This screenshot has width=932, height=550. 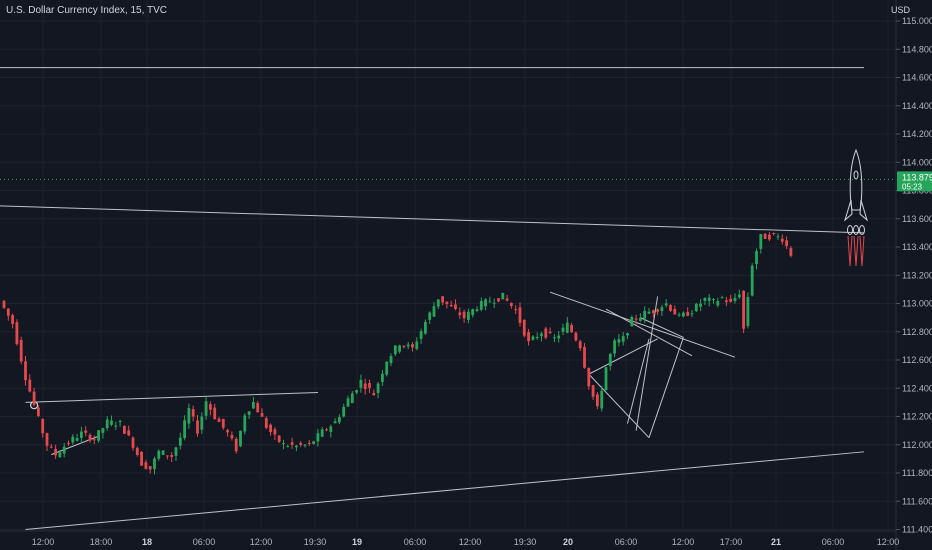 I want to click on pattern-neckline, so click(x=649, y=332).